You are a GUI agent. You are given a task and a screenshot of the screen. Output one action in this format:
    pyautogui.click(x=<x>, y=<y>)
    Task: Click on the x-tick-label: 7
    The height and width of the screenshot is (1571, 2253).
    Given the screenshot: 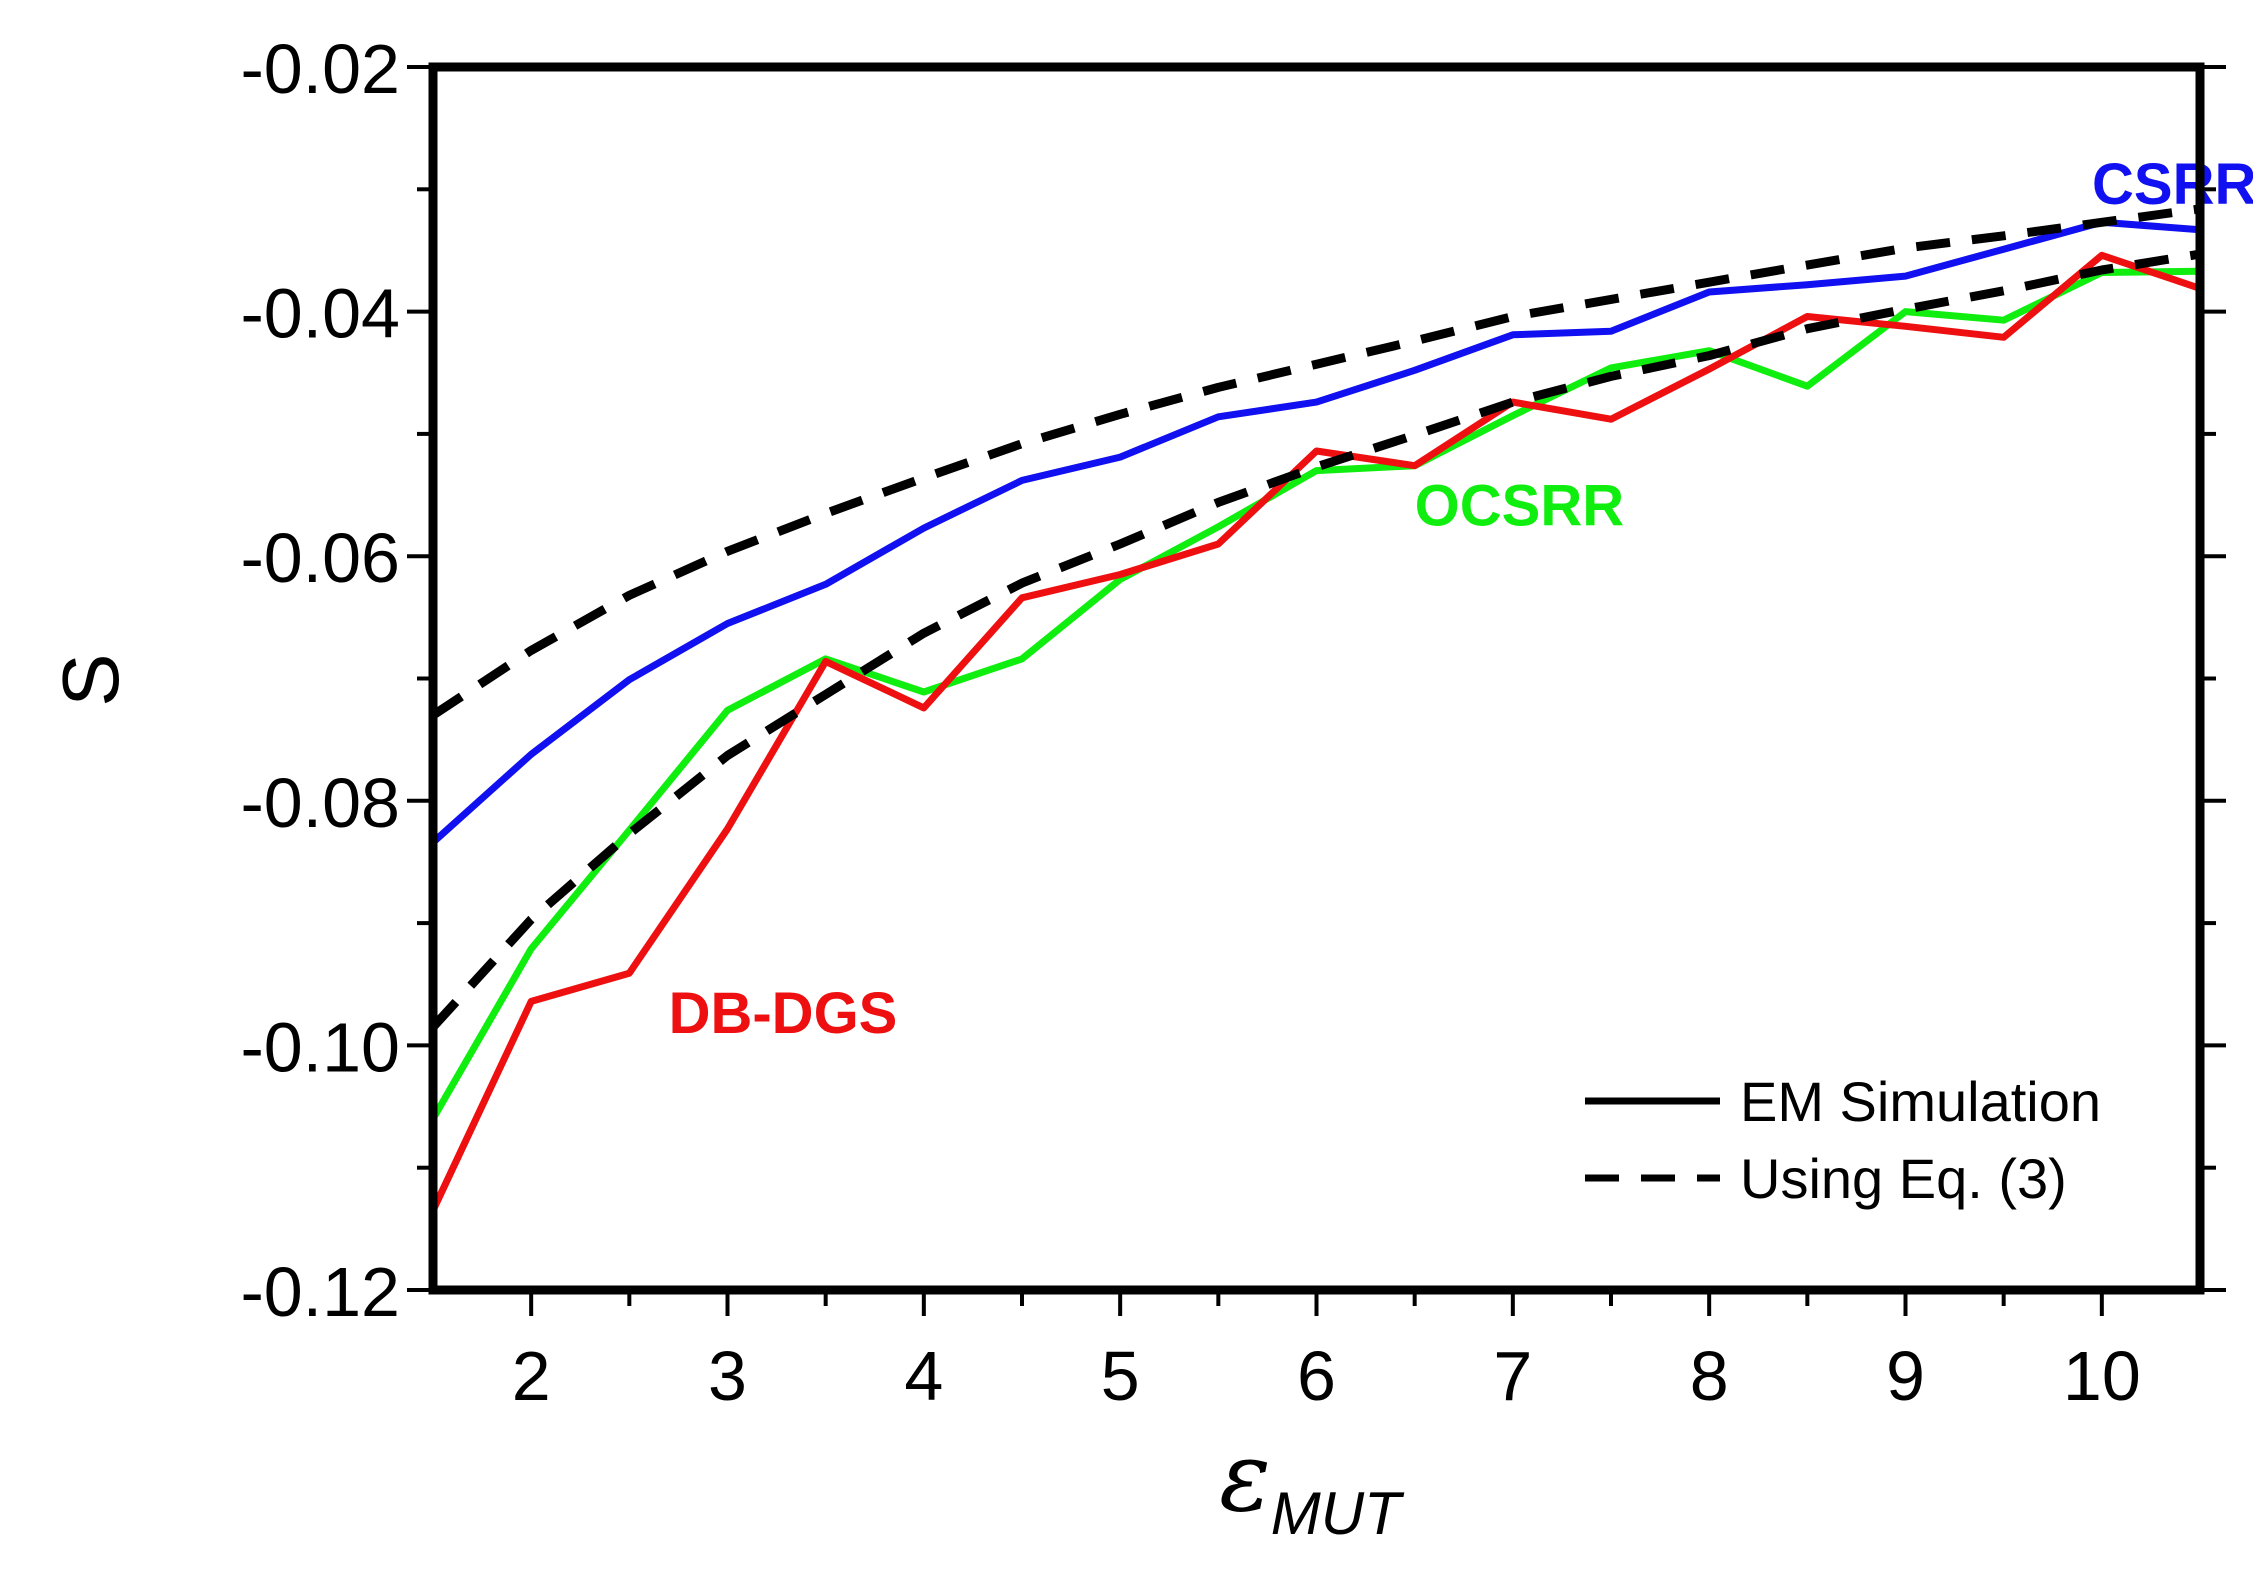 What is the action you would take?
    pyautogui.click(x=1512, y=1376)
    